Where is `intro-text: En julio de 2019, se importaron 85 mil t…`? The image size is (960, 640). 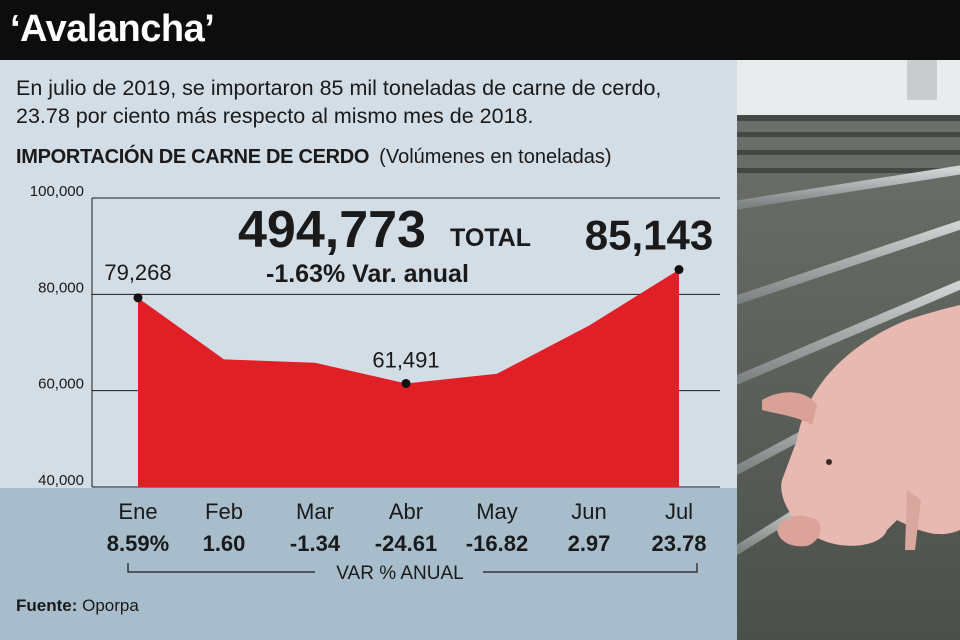 intro-text: En julio de 2019, se importaron 85 mil t… is located at coordinates (339, 102).